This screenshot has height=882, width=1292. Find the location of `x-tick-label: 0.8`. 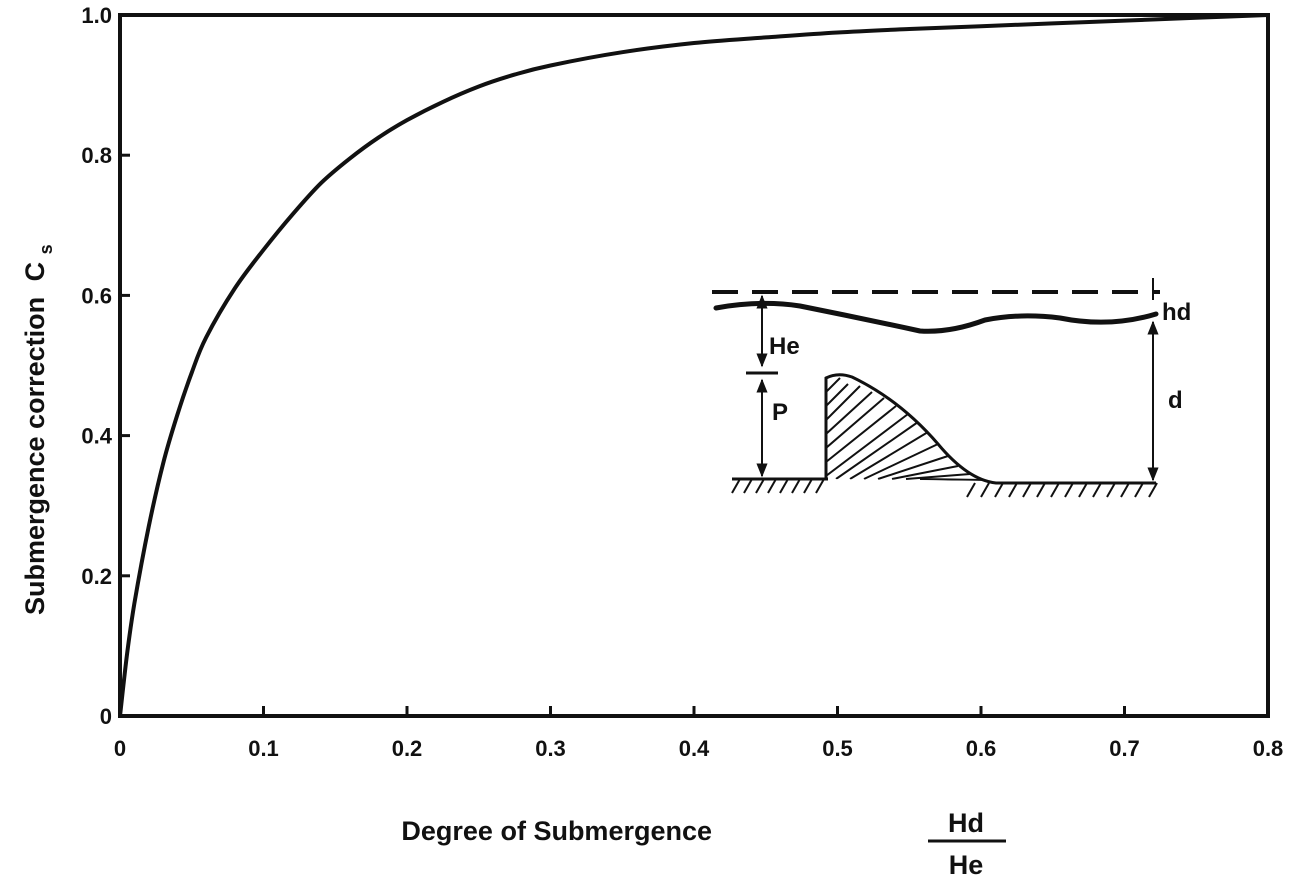

x-tick-label: 0.8 is located at coordinates (1268, 748).